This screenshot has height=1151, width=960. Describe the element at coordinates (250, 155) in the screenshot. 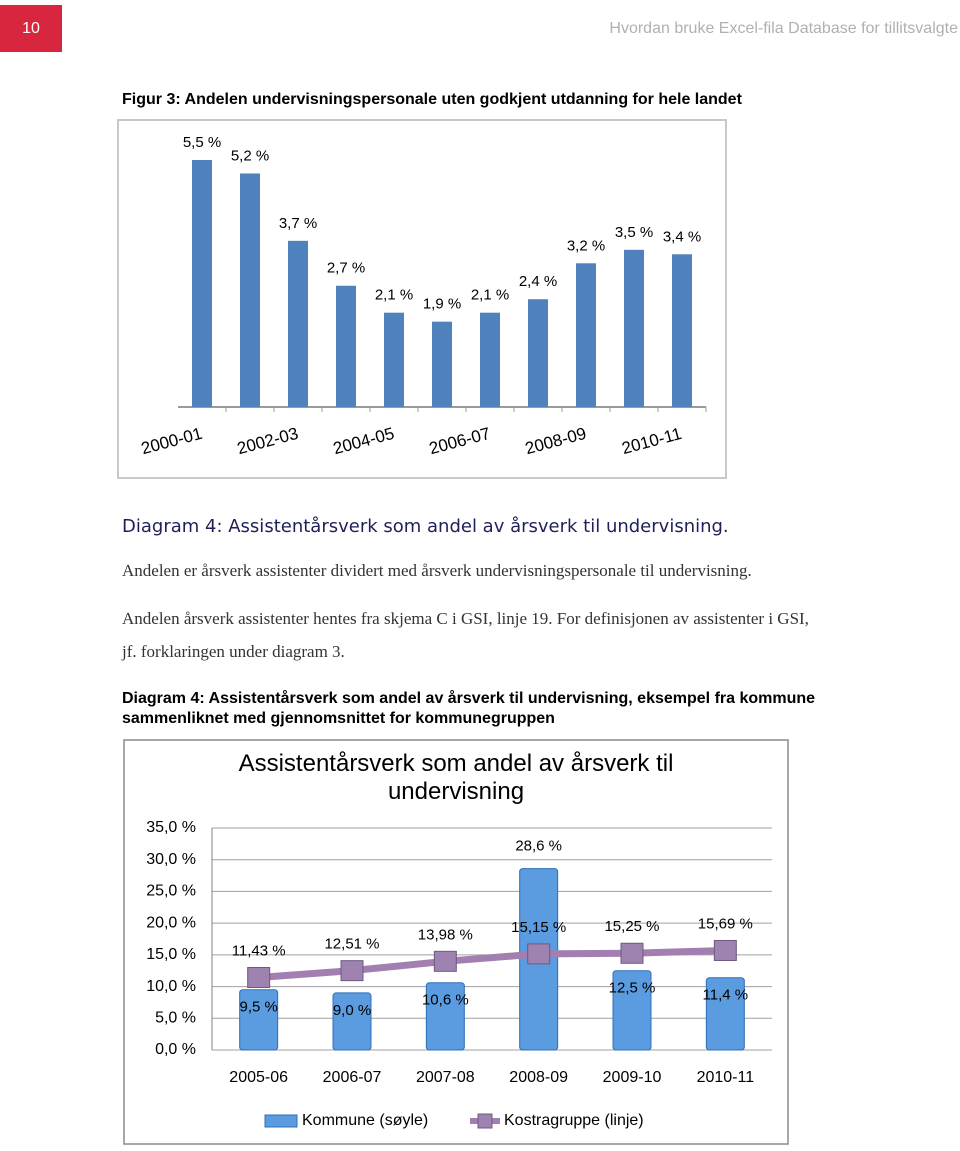

I see `value-label: 5,2 %` at that location.